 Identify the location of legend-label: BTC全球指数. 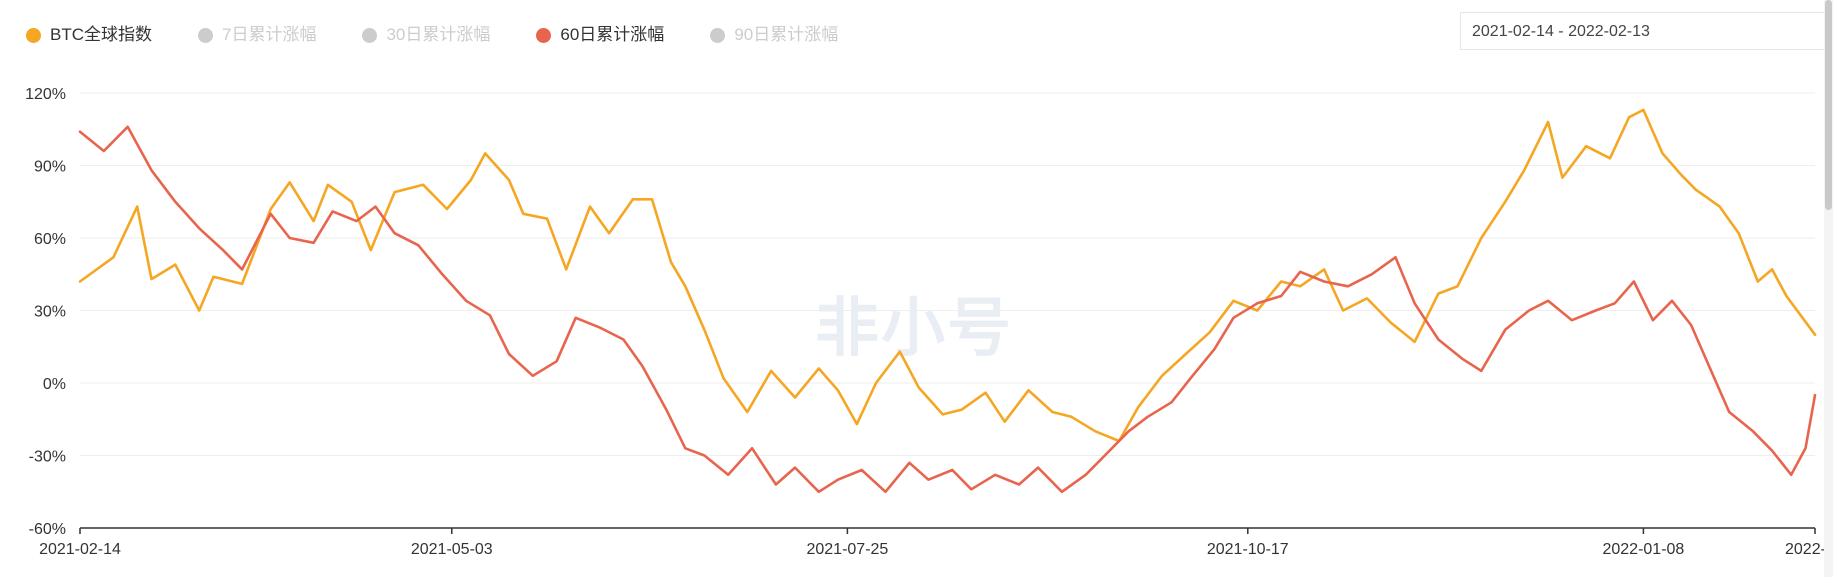
(101, 34).